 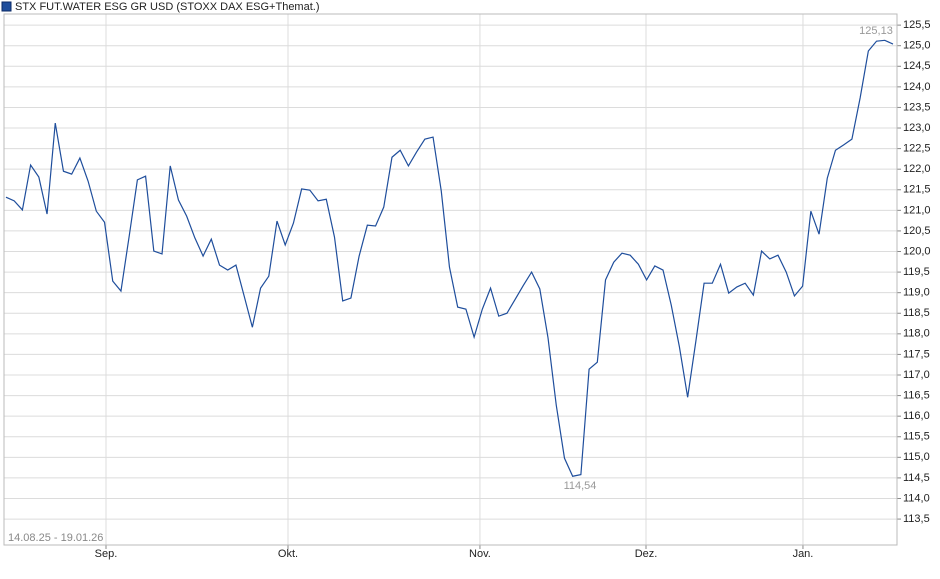 I want to click on y-tick-label: 122,0, so click(x=917, y=169).